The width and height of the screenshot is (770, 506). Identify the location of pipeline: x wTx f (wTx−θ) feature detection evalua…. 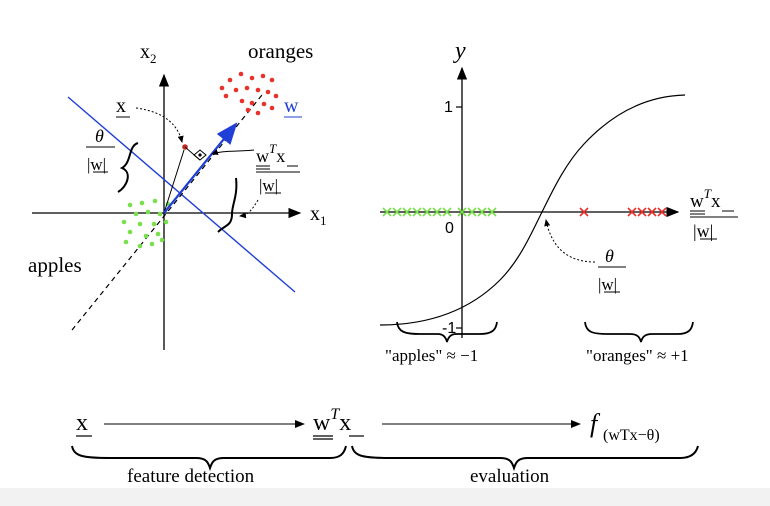
(385, 446).